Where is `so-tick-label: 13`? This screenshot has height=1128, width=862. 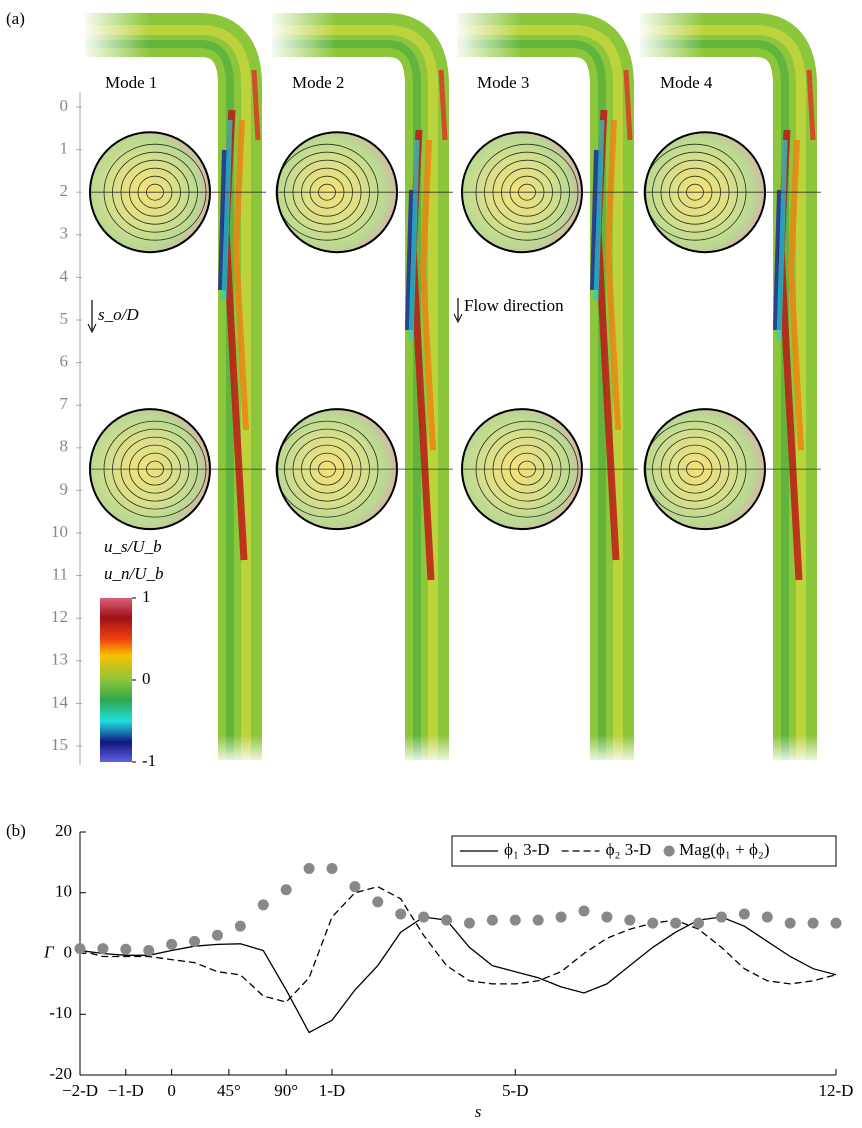
so-tick-label: 13 is located at coordinates (59, 659).